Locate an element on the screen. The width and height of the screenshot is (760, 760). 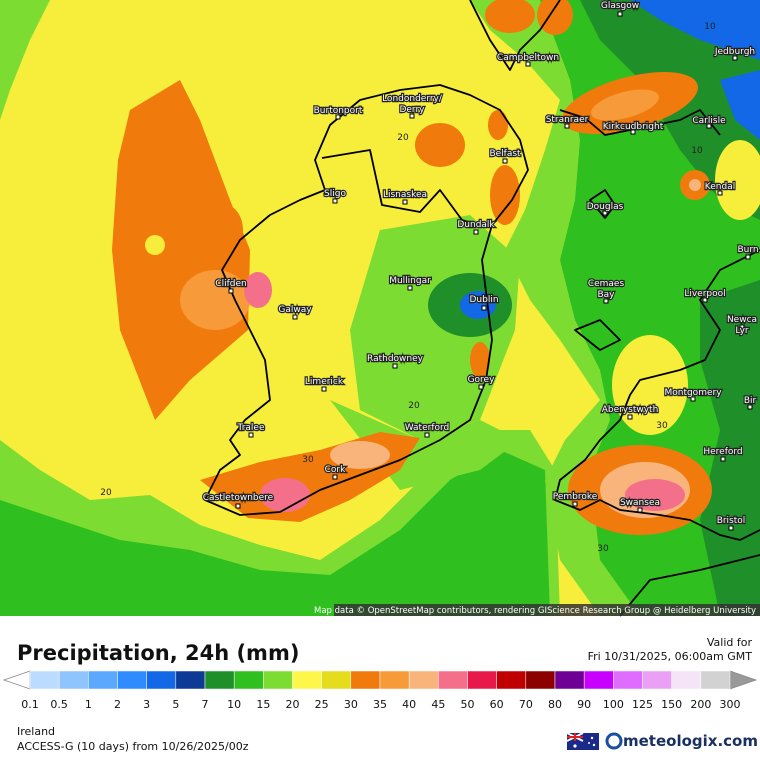
place-label: Castletownbere is located at coordinates (238, 498).